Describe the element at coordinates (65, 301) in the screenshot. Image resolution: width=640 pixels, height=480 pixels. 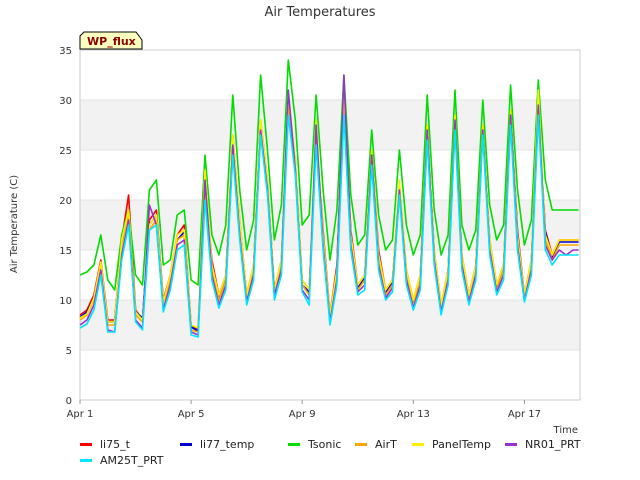
I see `y-tick-label: 10` at that location.